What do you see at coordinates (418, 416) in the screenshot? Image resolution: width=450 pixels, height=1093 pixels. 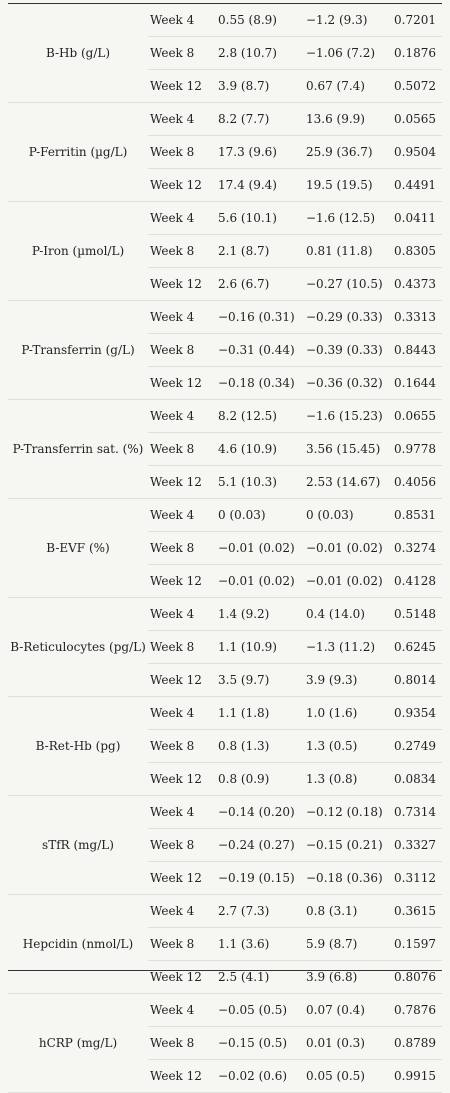 I see `p-value-cell: 0.0655` at bounding box center [418, 416].